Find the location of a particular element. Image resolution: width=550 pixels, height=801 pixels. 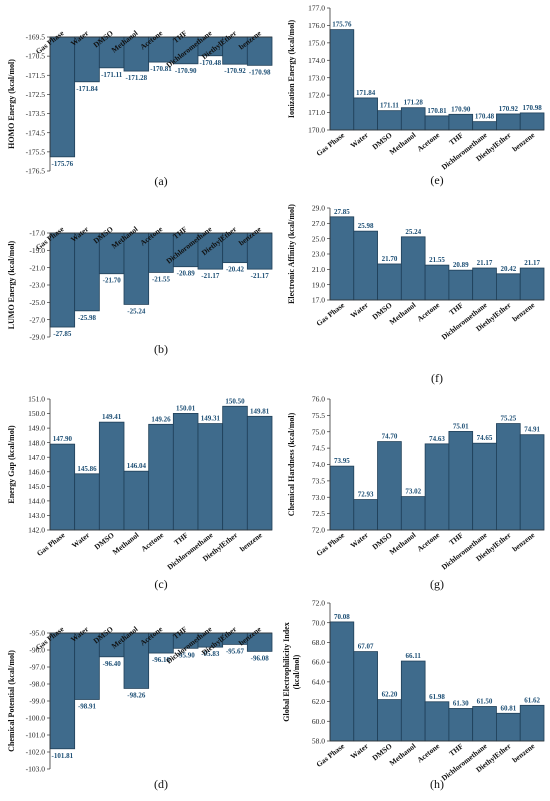

data-label: -171.28 is located at coordinates (137, 78).